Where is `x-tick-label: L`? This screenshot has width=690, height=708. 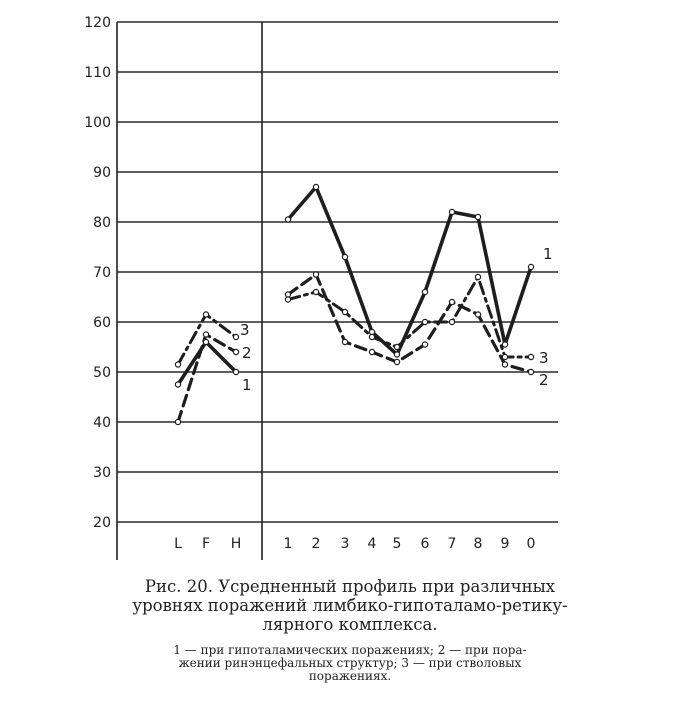 x-tick-label: L is located at coordinates (178, 544).